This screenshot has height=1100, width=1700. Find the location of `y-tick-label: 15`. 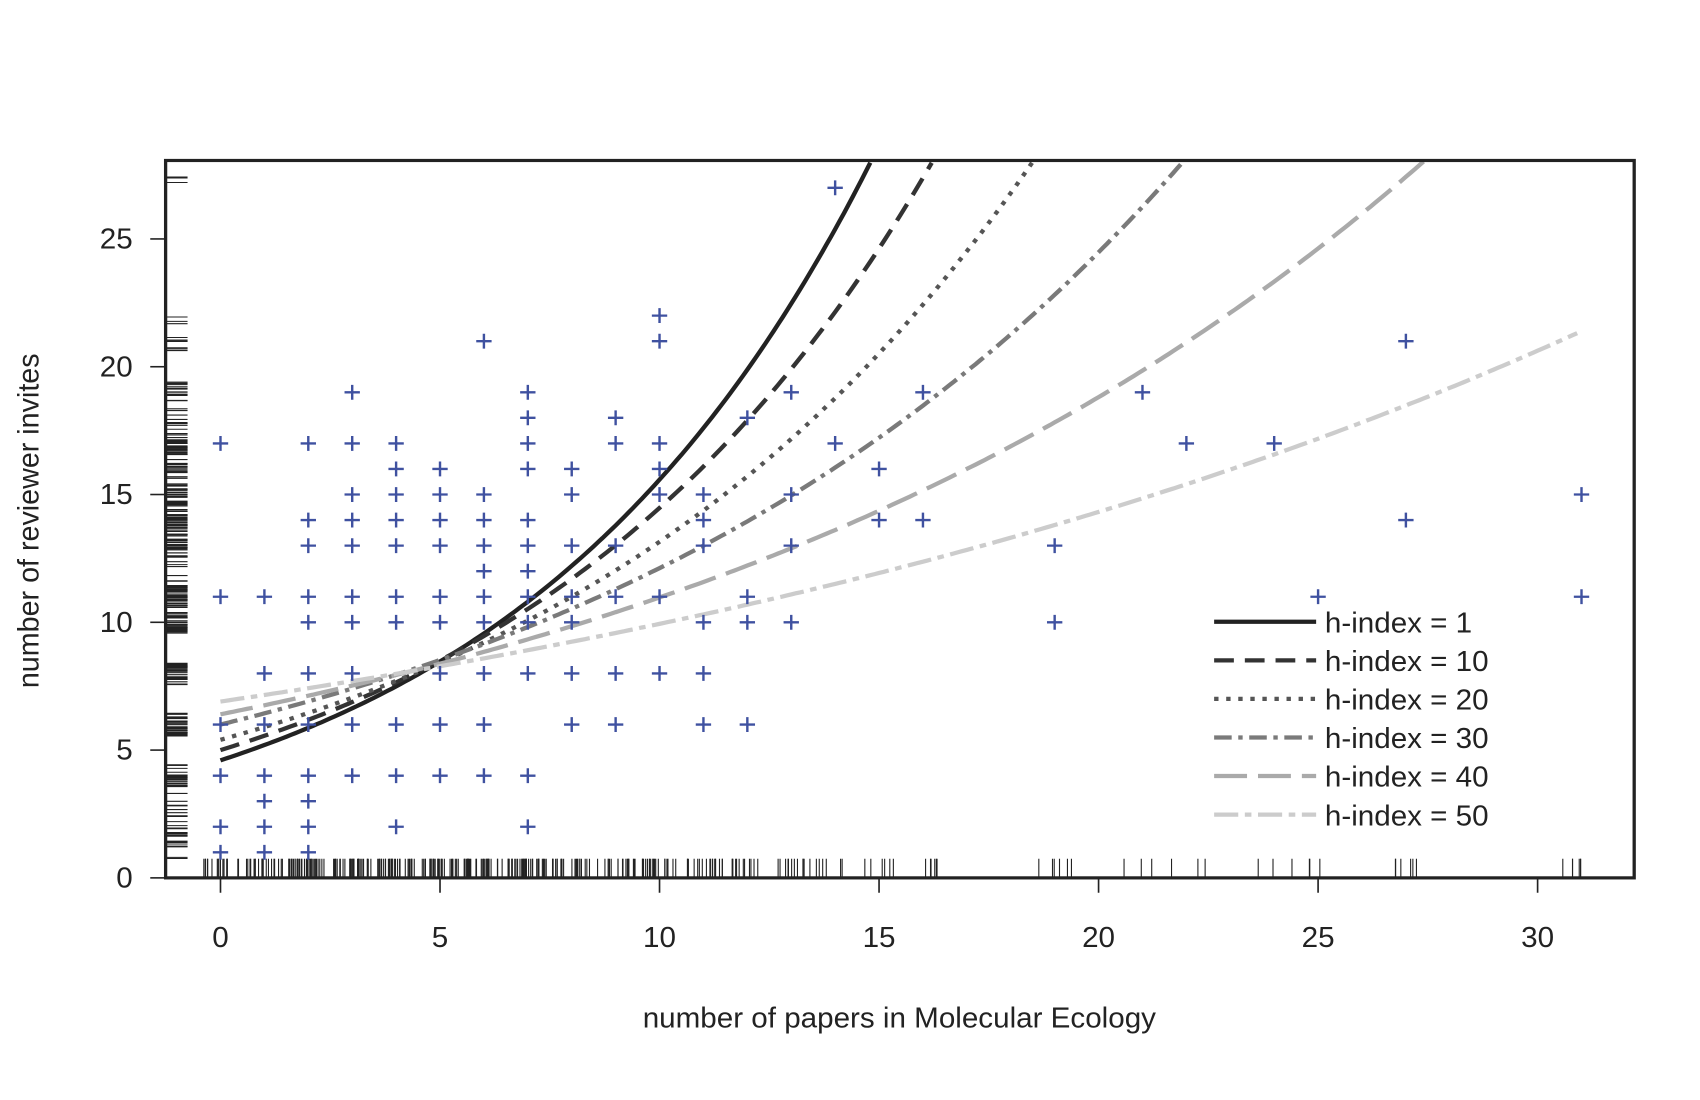

y-tick-label: 15 is located at coordinates (116, 494).